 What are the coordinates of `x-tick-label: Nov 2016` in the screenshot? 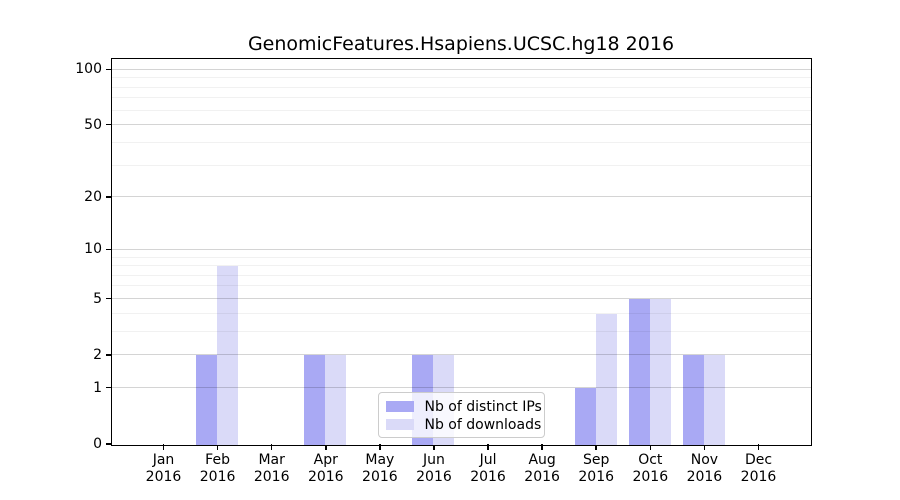 It's located at (704, 469).